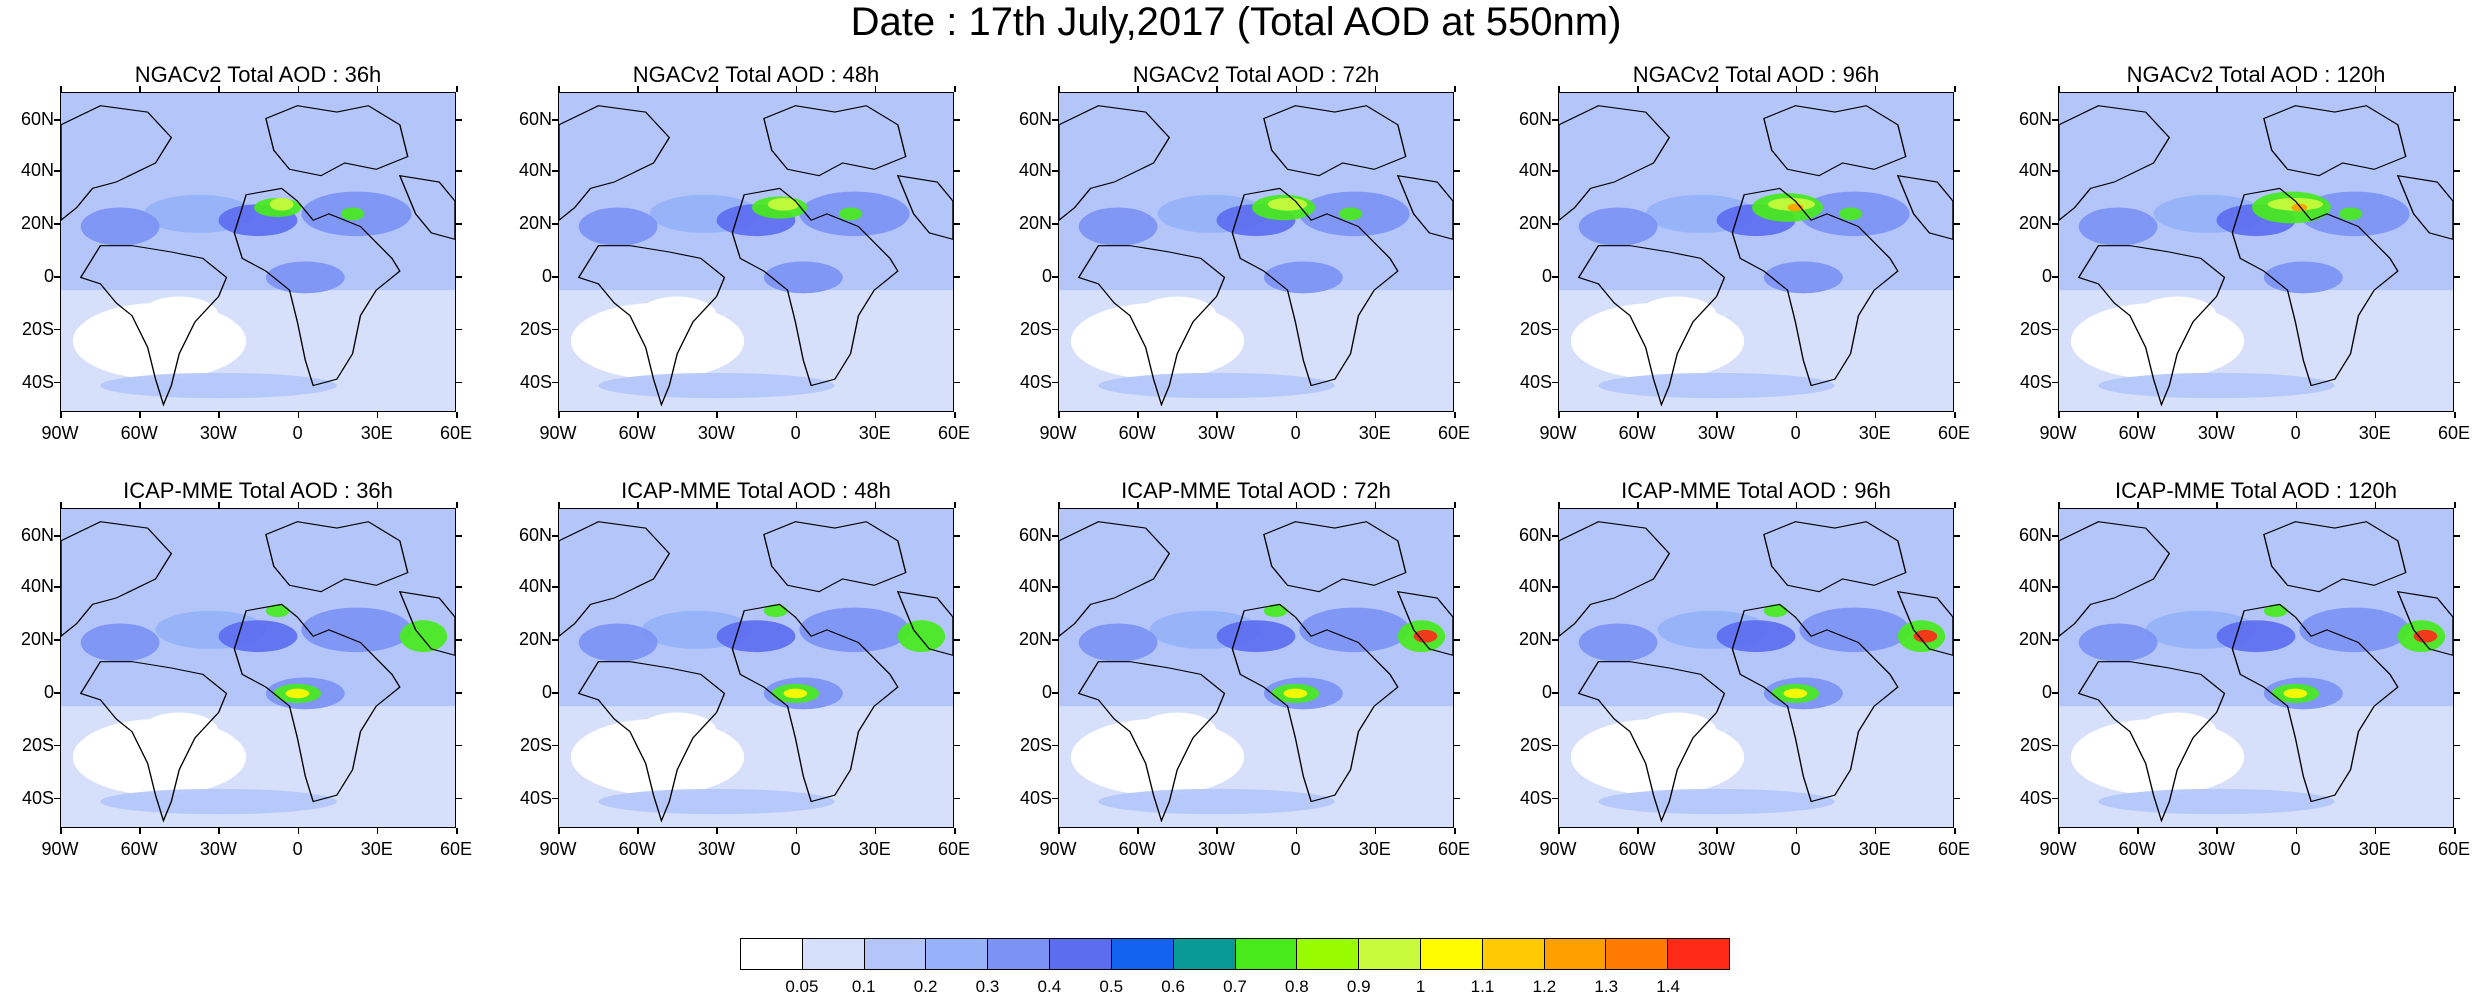  Describe the element at coordinates (2256, 256) in the screenshot. I see `coastlines` at that location.